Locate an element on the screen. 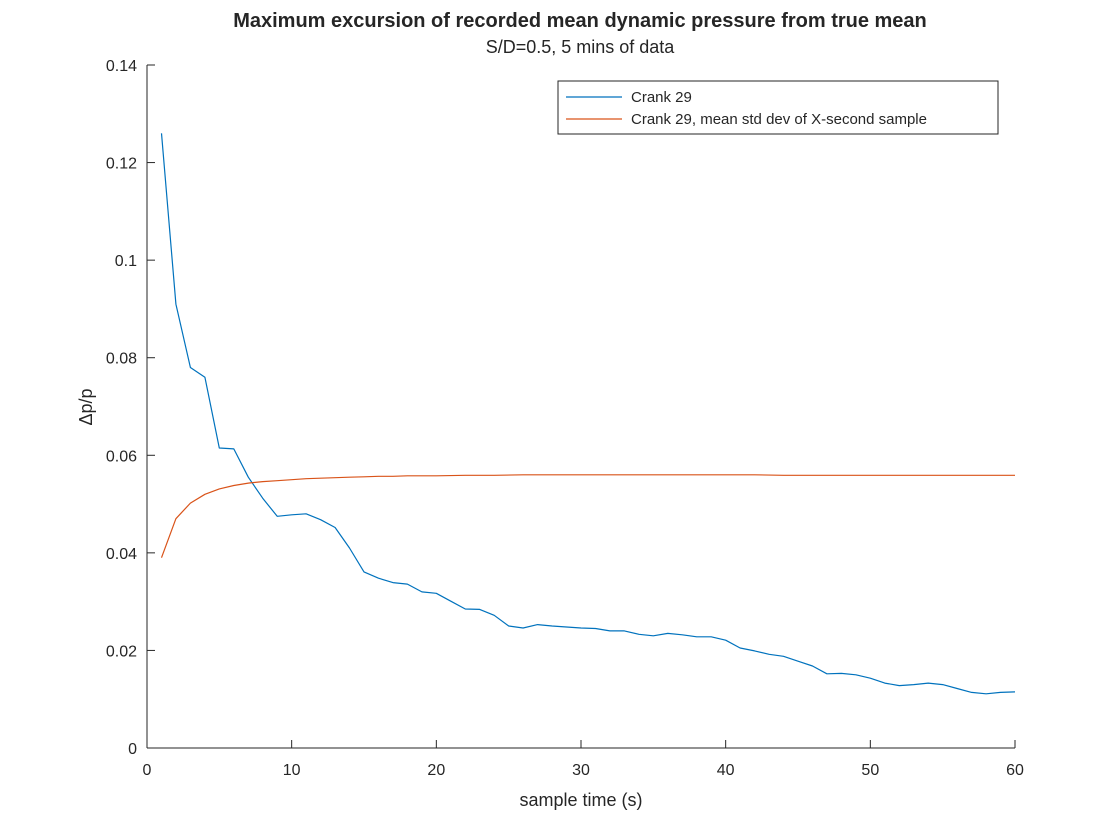 The width and height of the screenshot is (1120, 840). y-axis: 0 0.02 0.04 0.06 0.08 0.1 0.12 0.14 is located at coordinates (130, 408).